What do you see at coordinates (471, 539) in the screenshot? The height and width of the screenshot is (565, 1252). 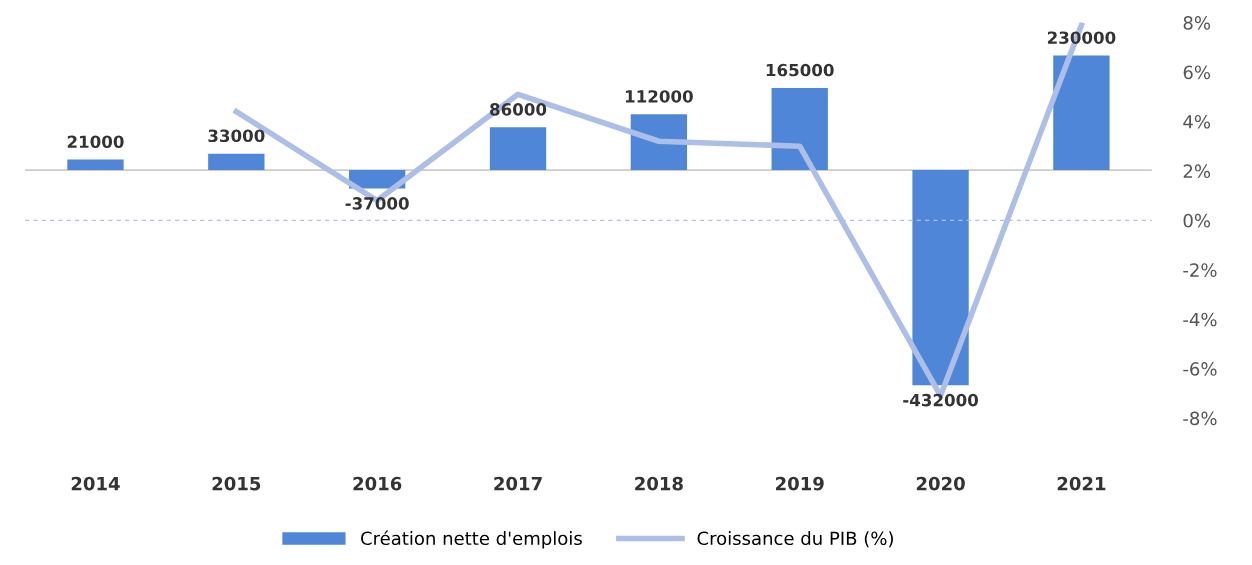 I see `legend-label: Création nette d'emplois` at bounding box center [471, 539].